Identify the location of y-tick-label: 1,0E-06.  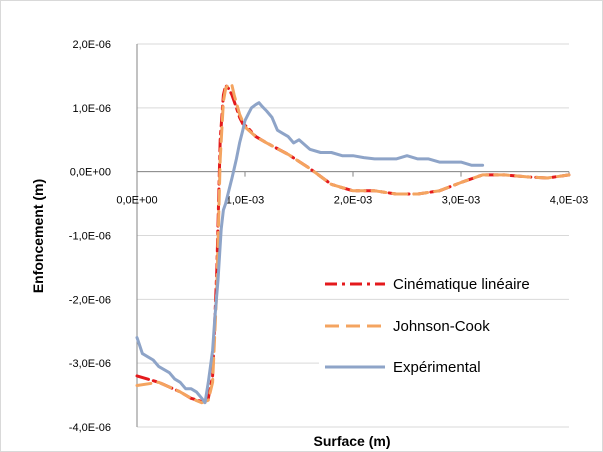
(91, 109).